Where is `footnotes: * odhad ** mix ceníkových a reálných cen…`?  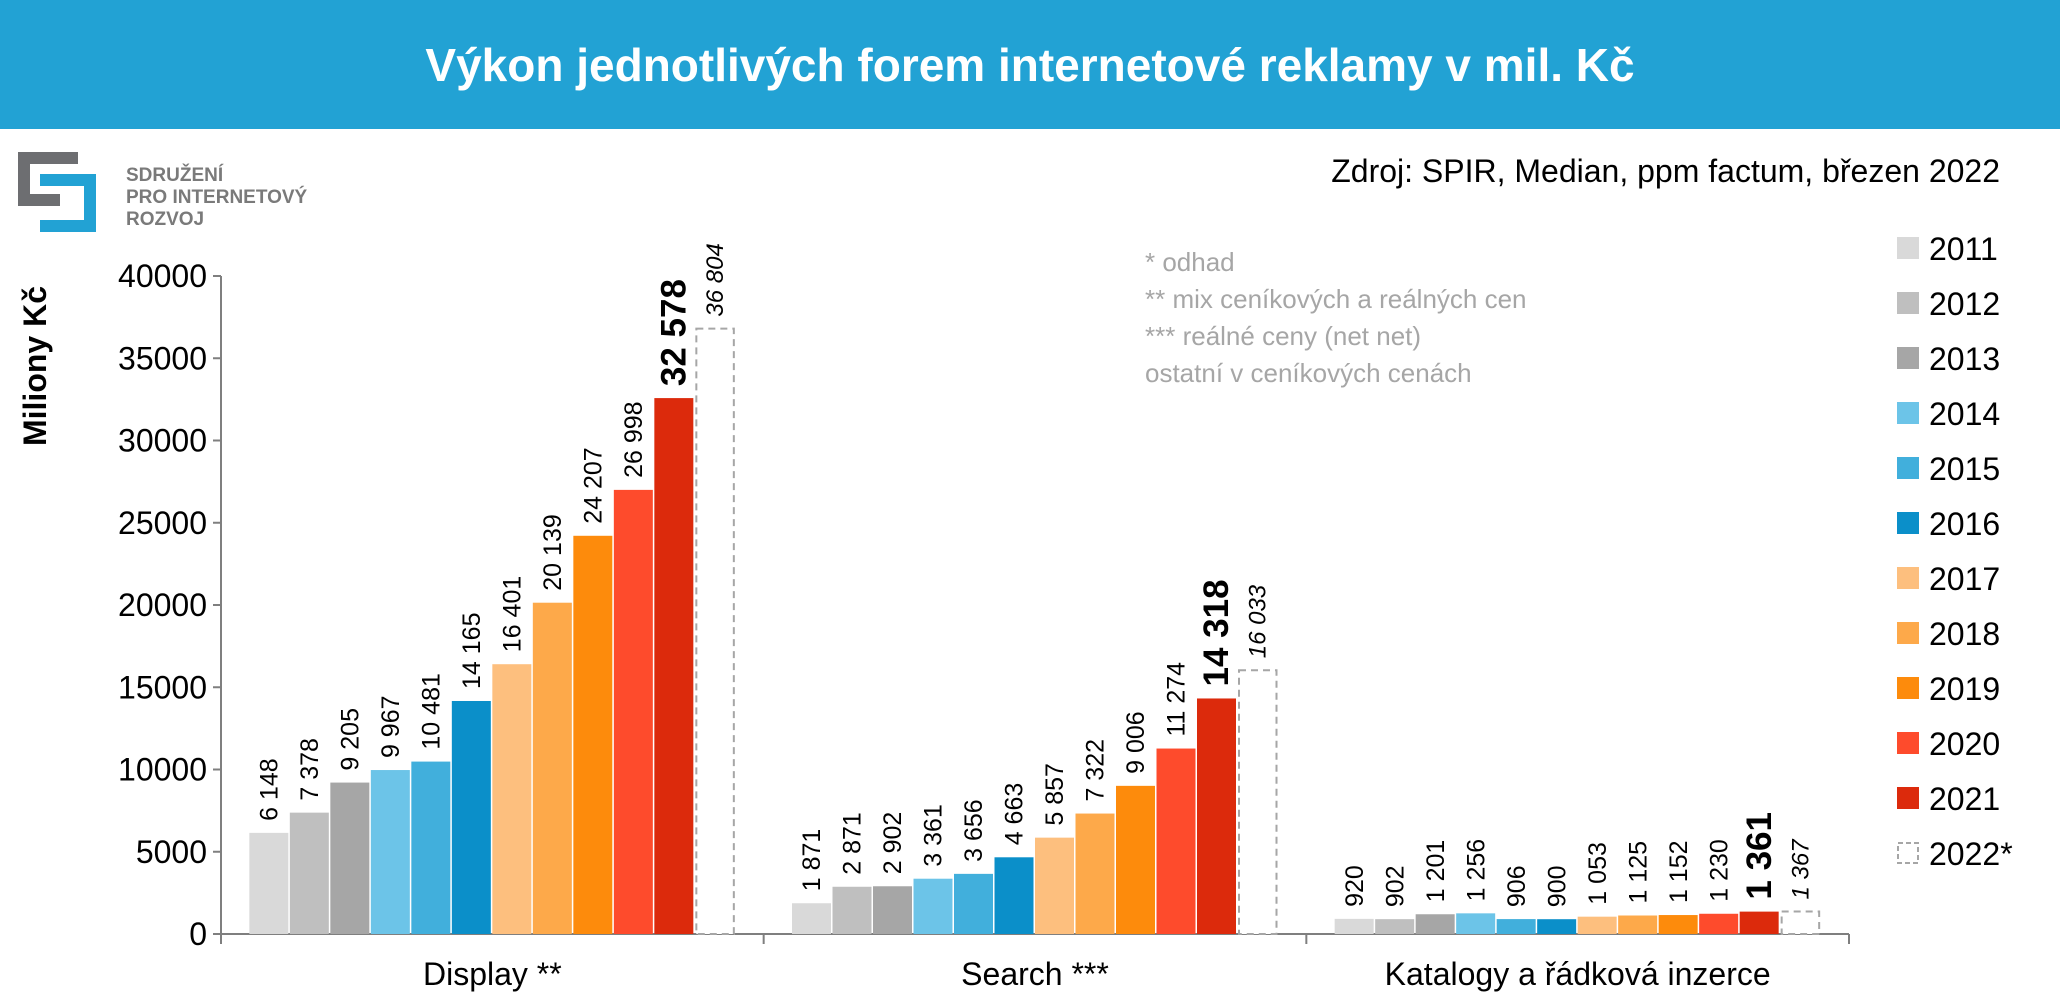
footnotes: * odhad ** mix ceníkových a reálných cen… is located at coordinates (1336, 318).